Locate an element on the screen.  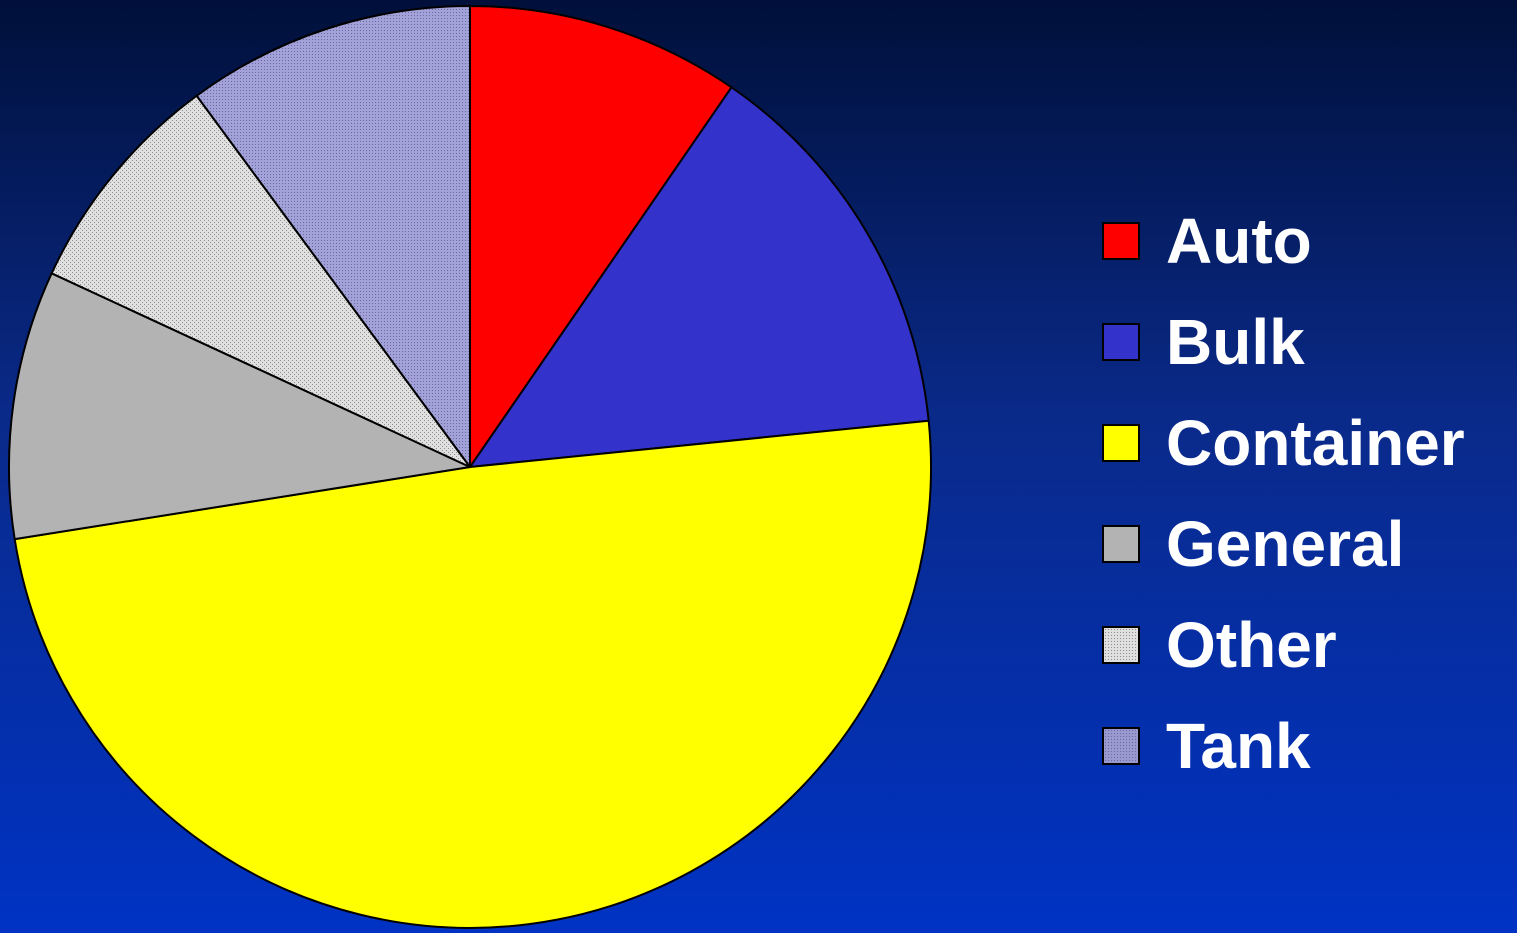
legend-label-container: Container is located at coordinates (1315, 442).